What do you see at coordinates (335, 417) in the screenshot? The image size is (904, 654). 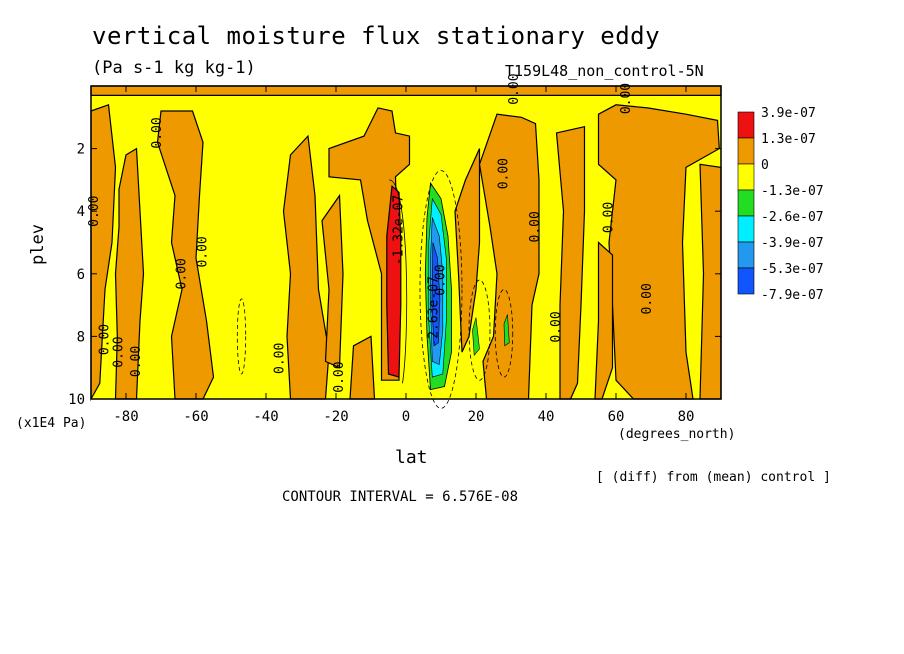 I see `x-tick-label: -20` at bounding box center [335, 417].